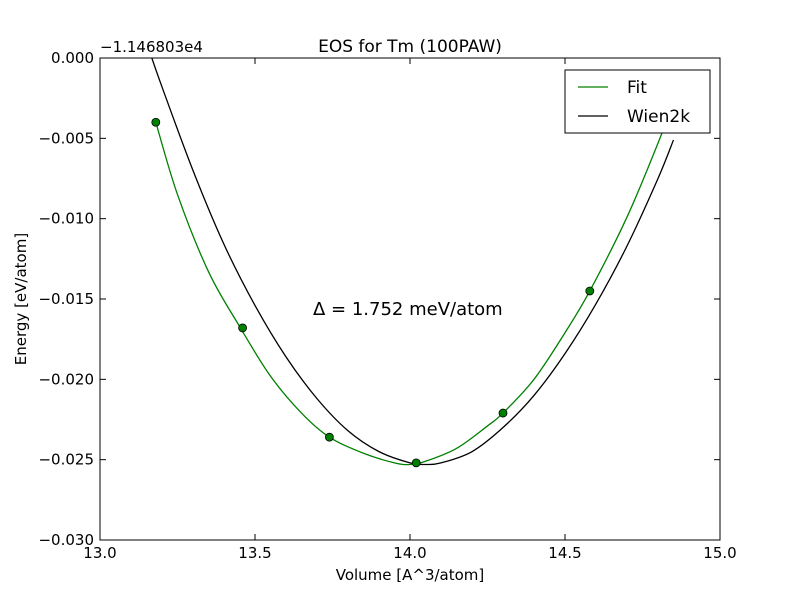 Image resolution: width=800 pixels, height=600 pixels. What do you see at coordinates (151, 47) in the screenshot?
I see `y-offset-label: −1.146803e4` at bounding box center [151, 47].